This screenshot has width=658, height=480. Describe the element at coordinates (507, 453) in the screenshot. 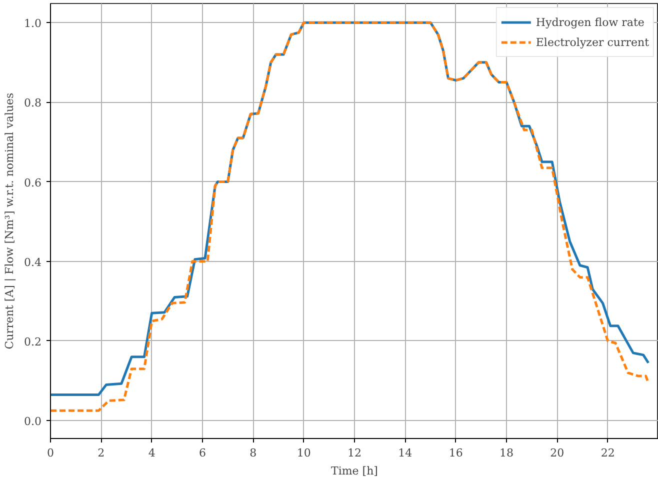

I see `x-tick-label: 18` at that location.